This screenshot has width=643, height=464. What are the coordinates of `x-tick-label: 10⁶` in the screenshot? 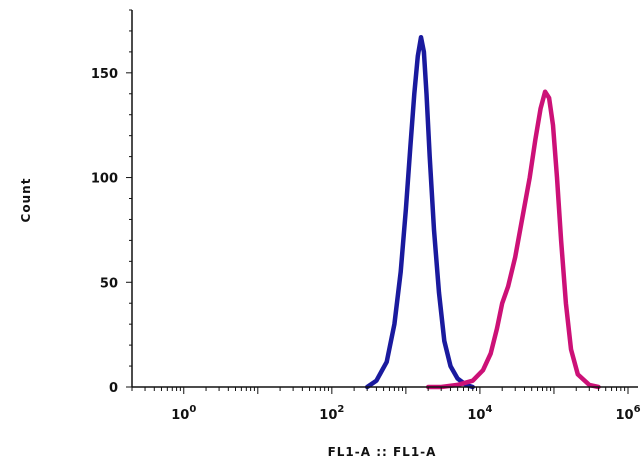 It's located at (627, 413).